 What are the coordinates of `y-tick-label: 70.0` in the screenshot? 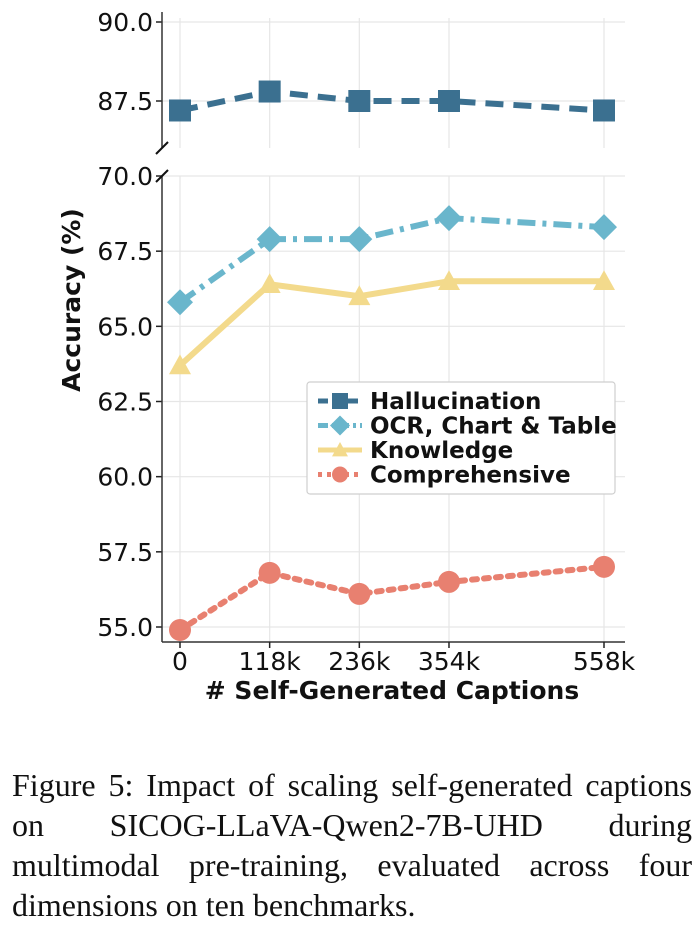 It's located at (125, 176).